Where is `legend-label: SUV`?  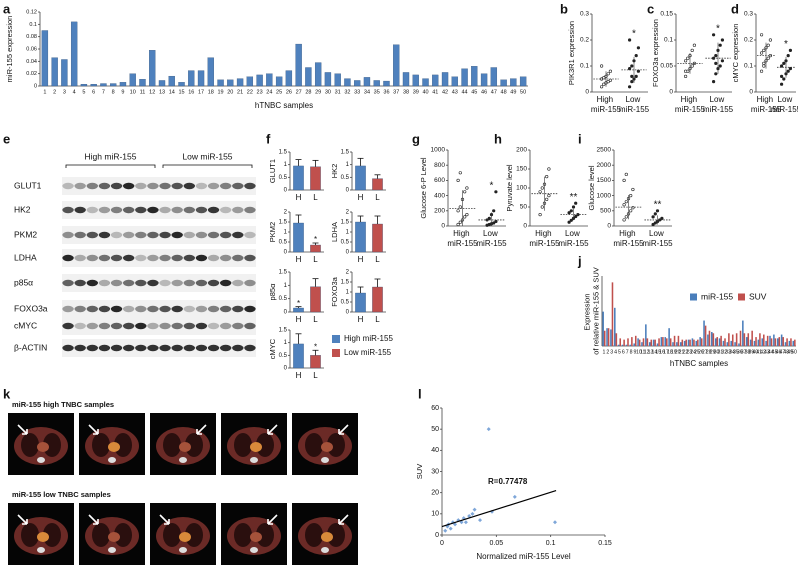 legend-label: SUV is located at coordinates (758, 296).